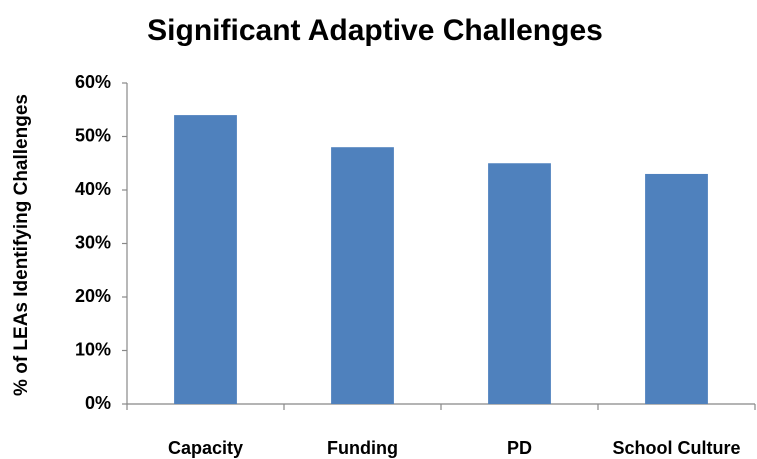 This screenshot has width=757, height=459. Describe the element at coordinates (519, 448) in the screenshot. I see `x-tick-label: PD` at that location.